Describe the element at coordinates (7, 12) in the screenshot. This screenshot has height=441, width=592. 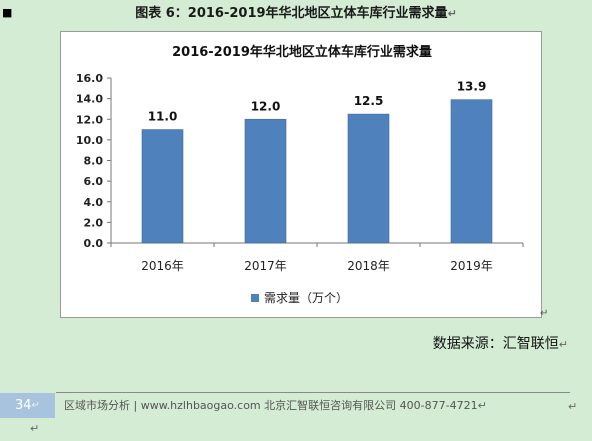
I see `corner-marker: ■` at that location.